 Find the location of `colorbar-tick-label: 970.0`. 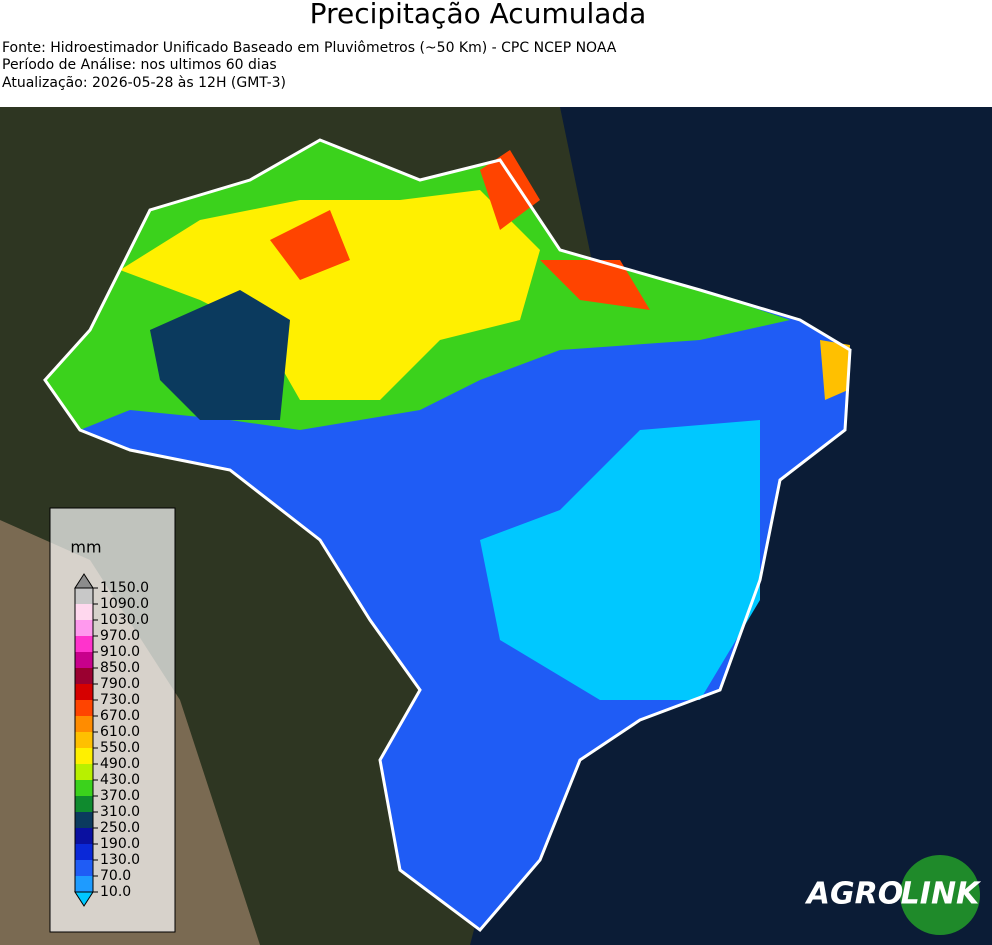

colorbar-tick-label: 970.0 is located at coordinates (120, 636).